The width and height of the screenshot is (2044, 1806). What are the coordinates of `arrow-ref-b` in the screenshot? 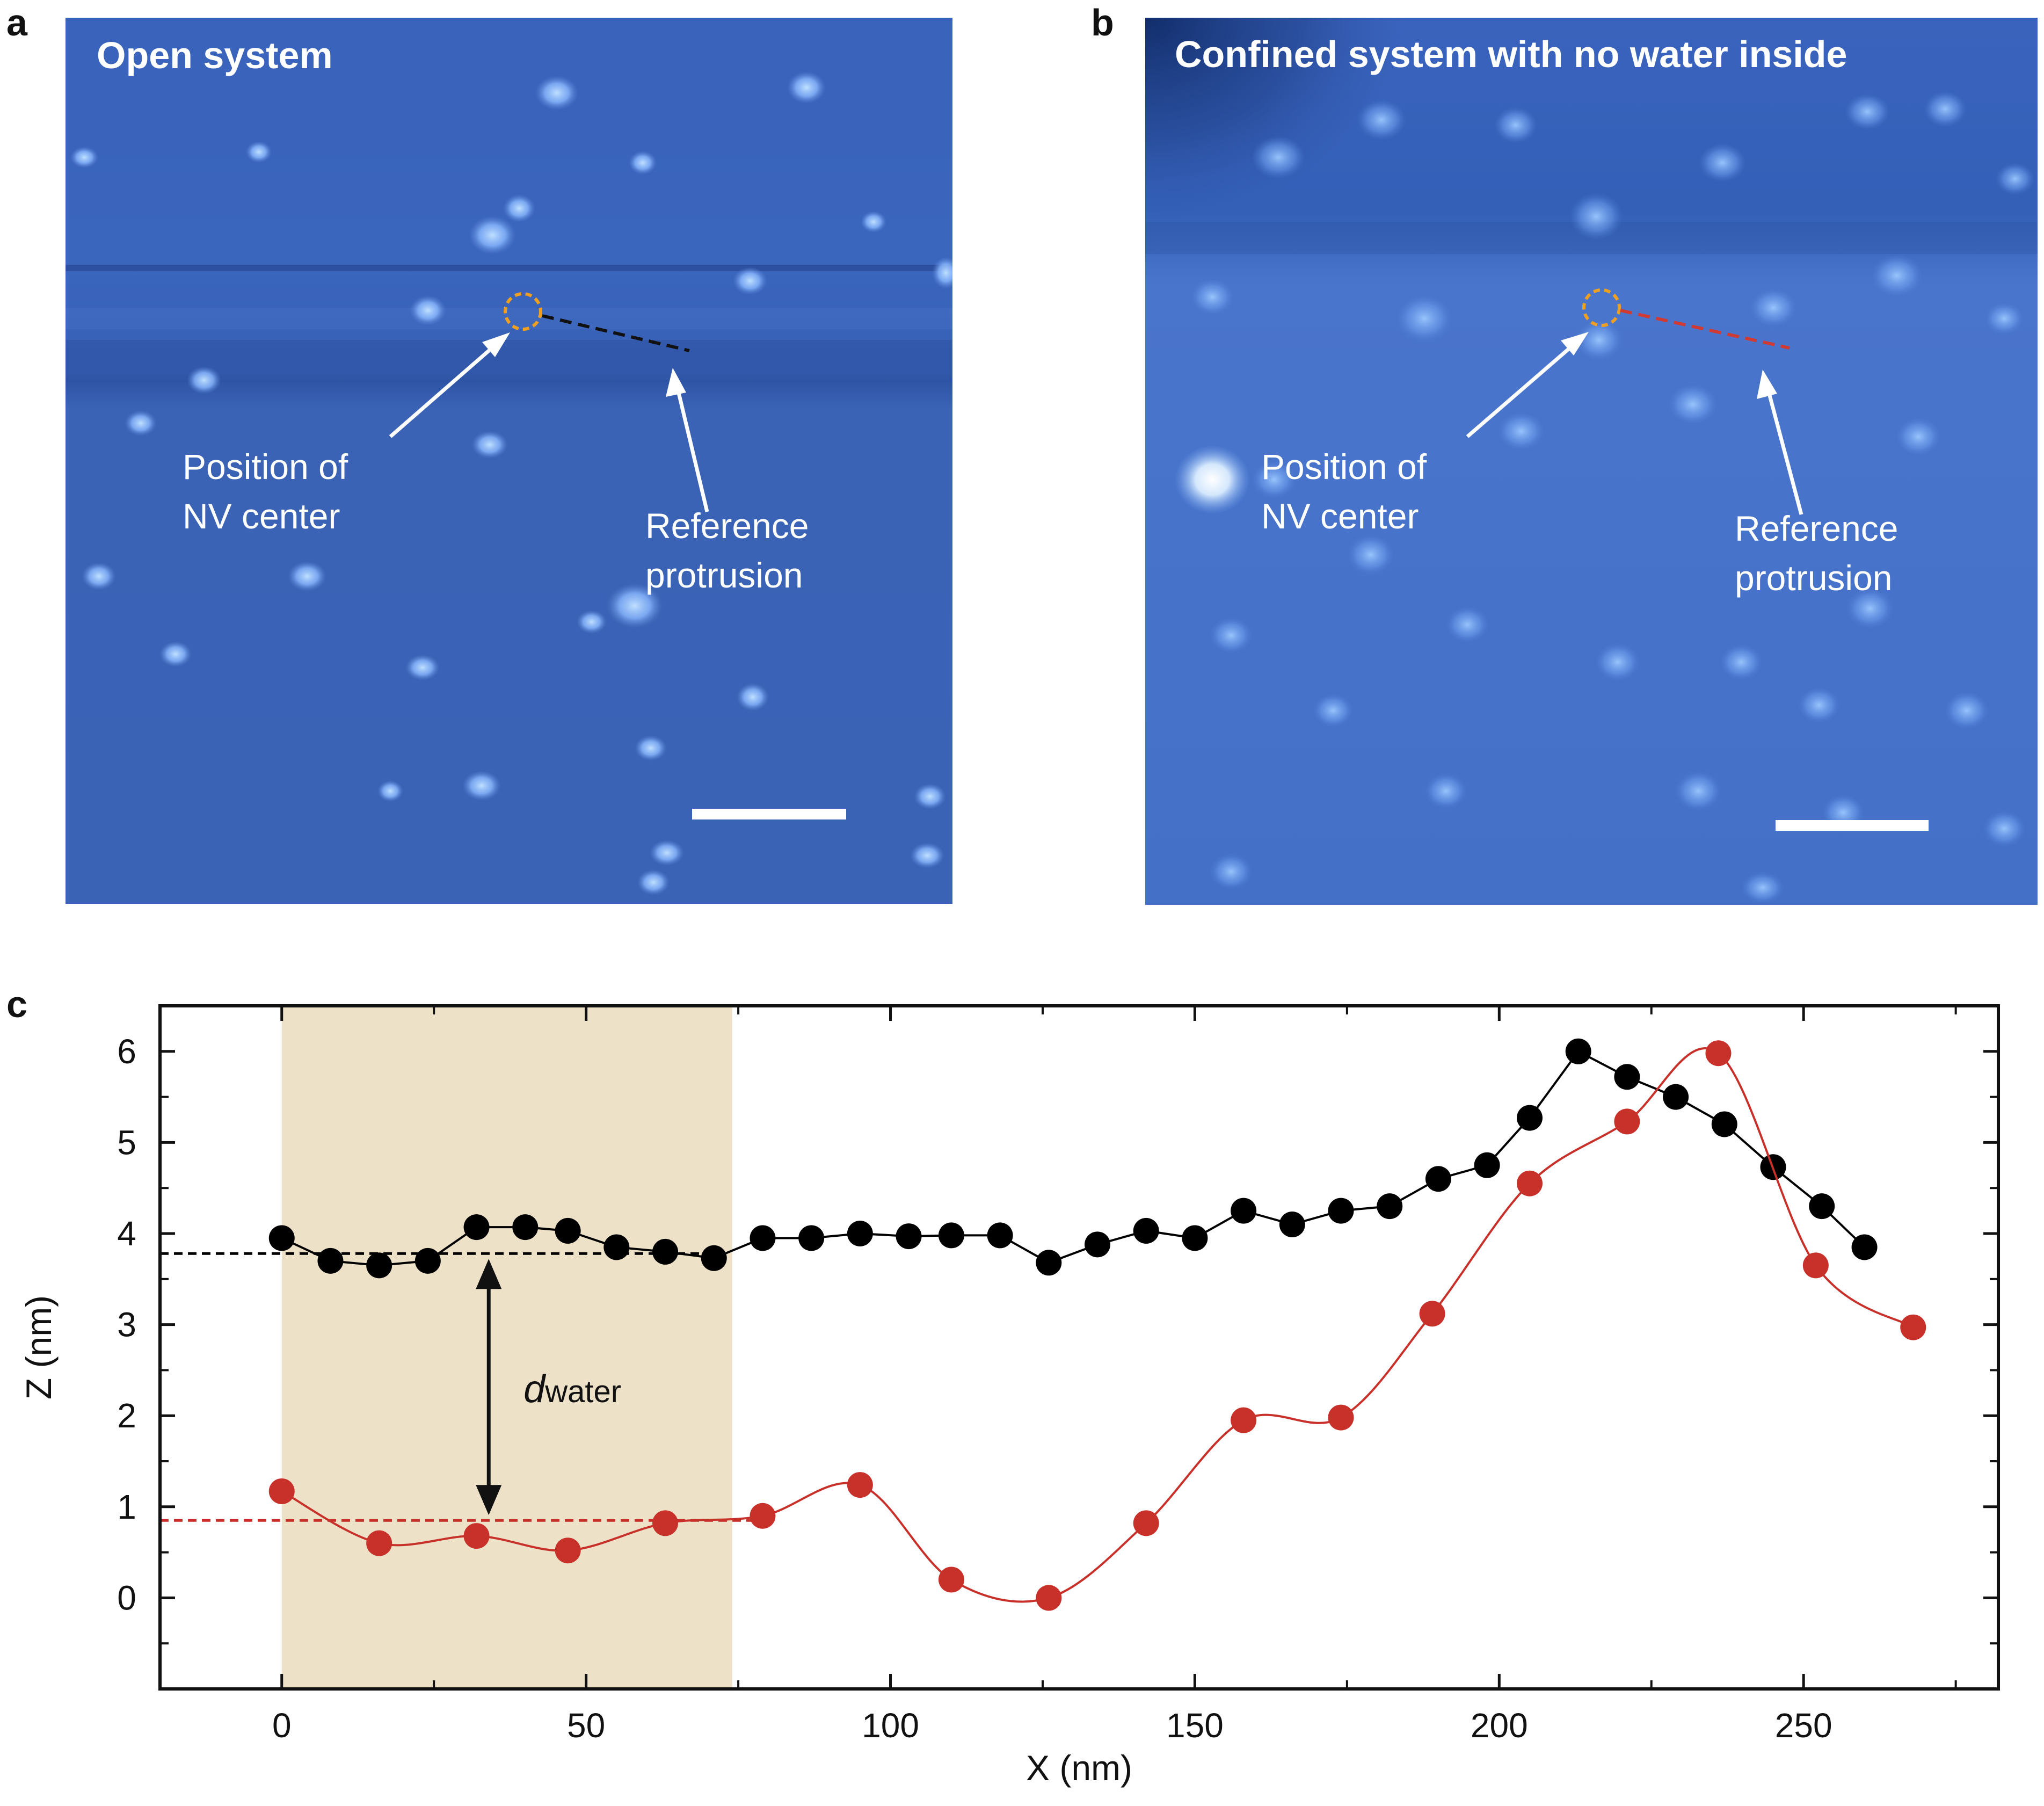 It's located at (1780, 442).